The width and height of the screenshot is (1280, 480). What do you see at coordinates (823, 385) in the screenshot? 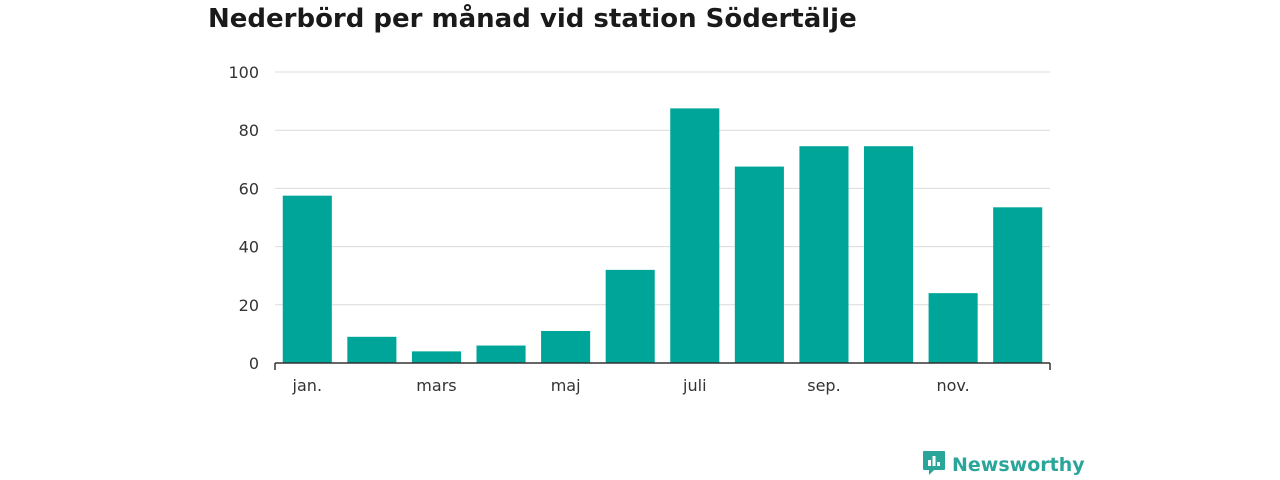
I see `x-tick-label-sep: sep.` at bounding box center [823, 385].